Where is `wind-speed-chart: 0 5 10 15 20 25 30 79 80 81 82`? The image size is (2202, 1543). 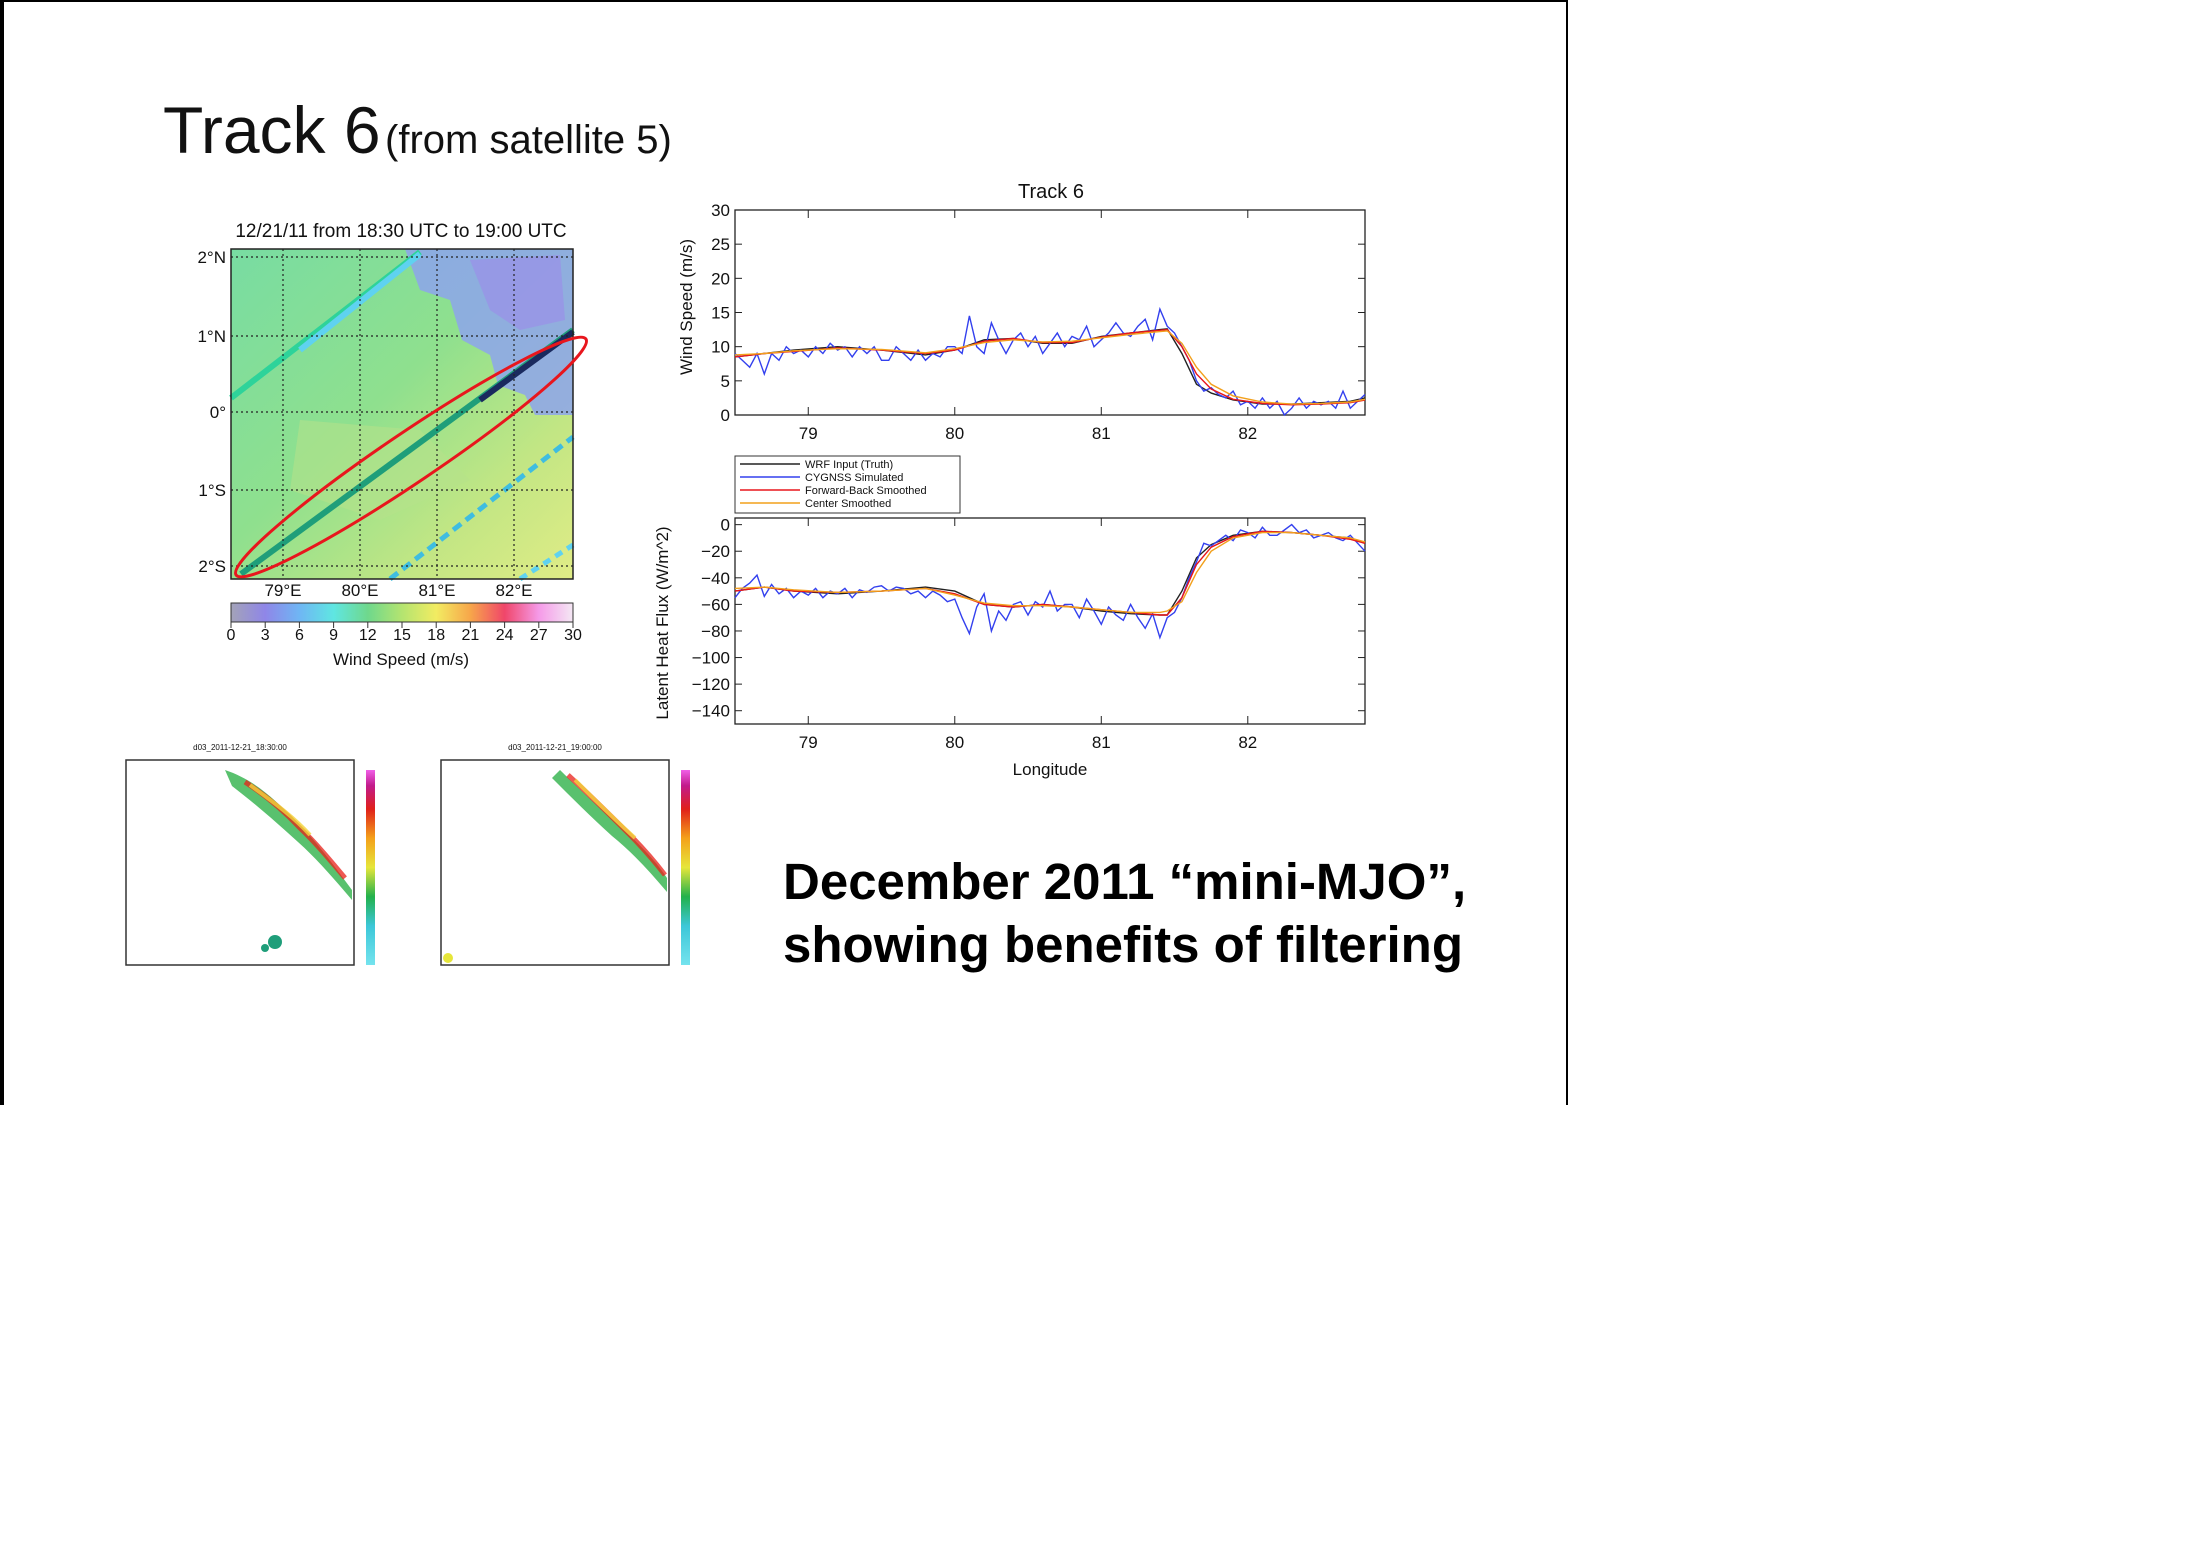
wind-speed-chart: 0 5 10 15 20 25 30 79 80 81 82 is located at coordinates (1038, 322).